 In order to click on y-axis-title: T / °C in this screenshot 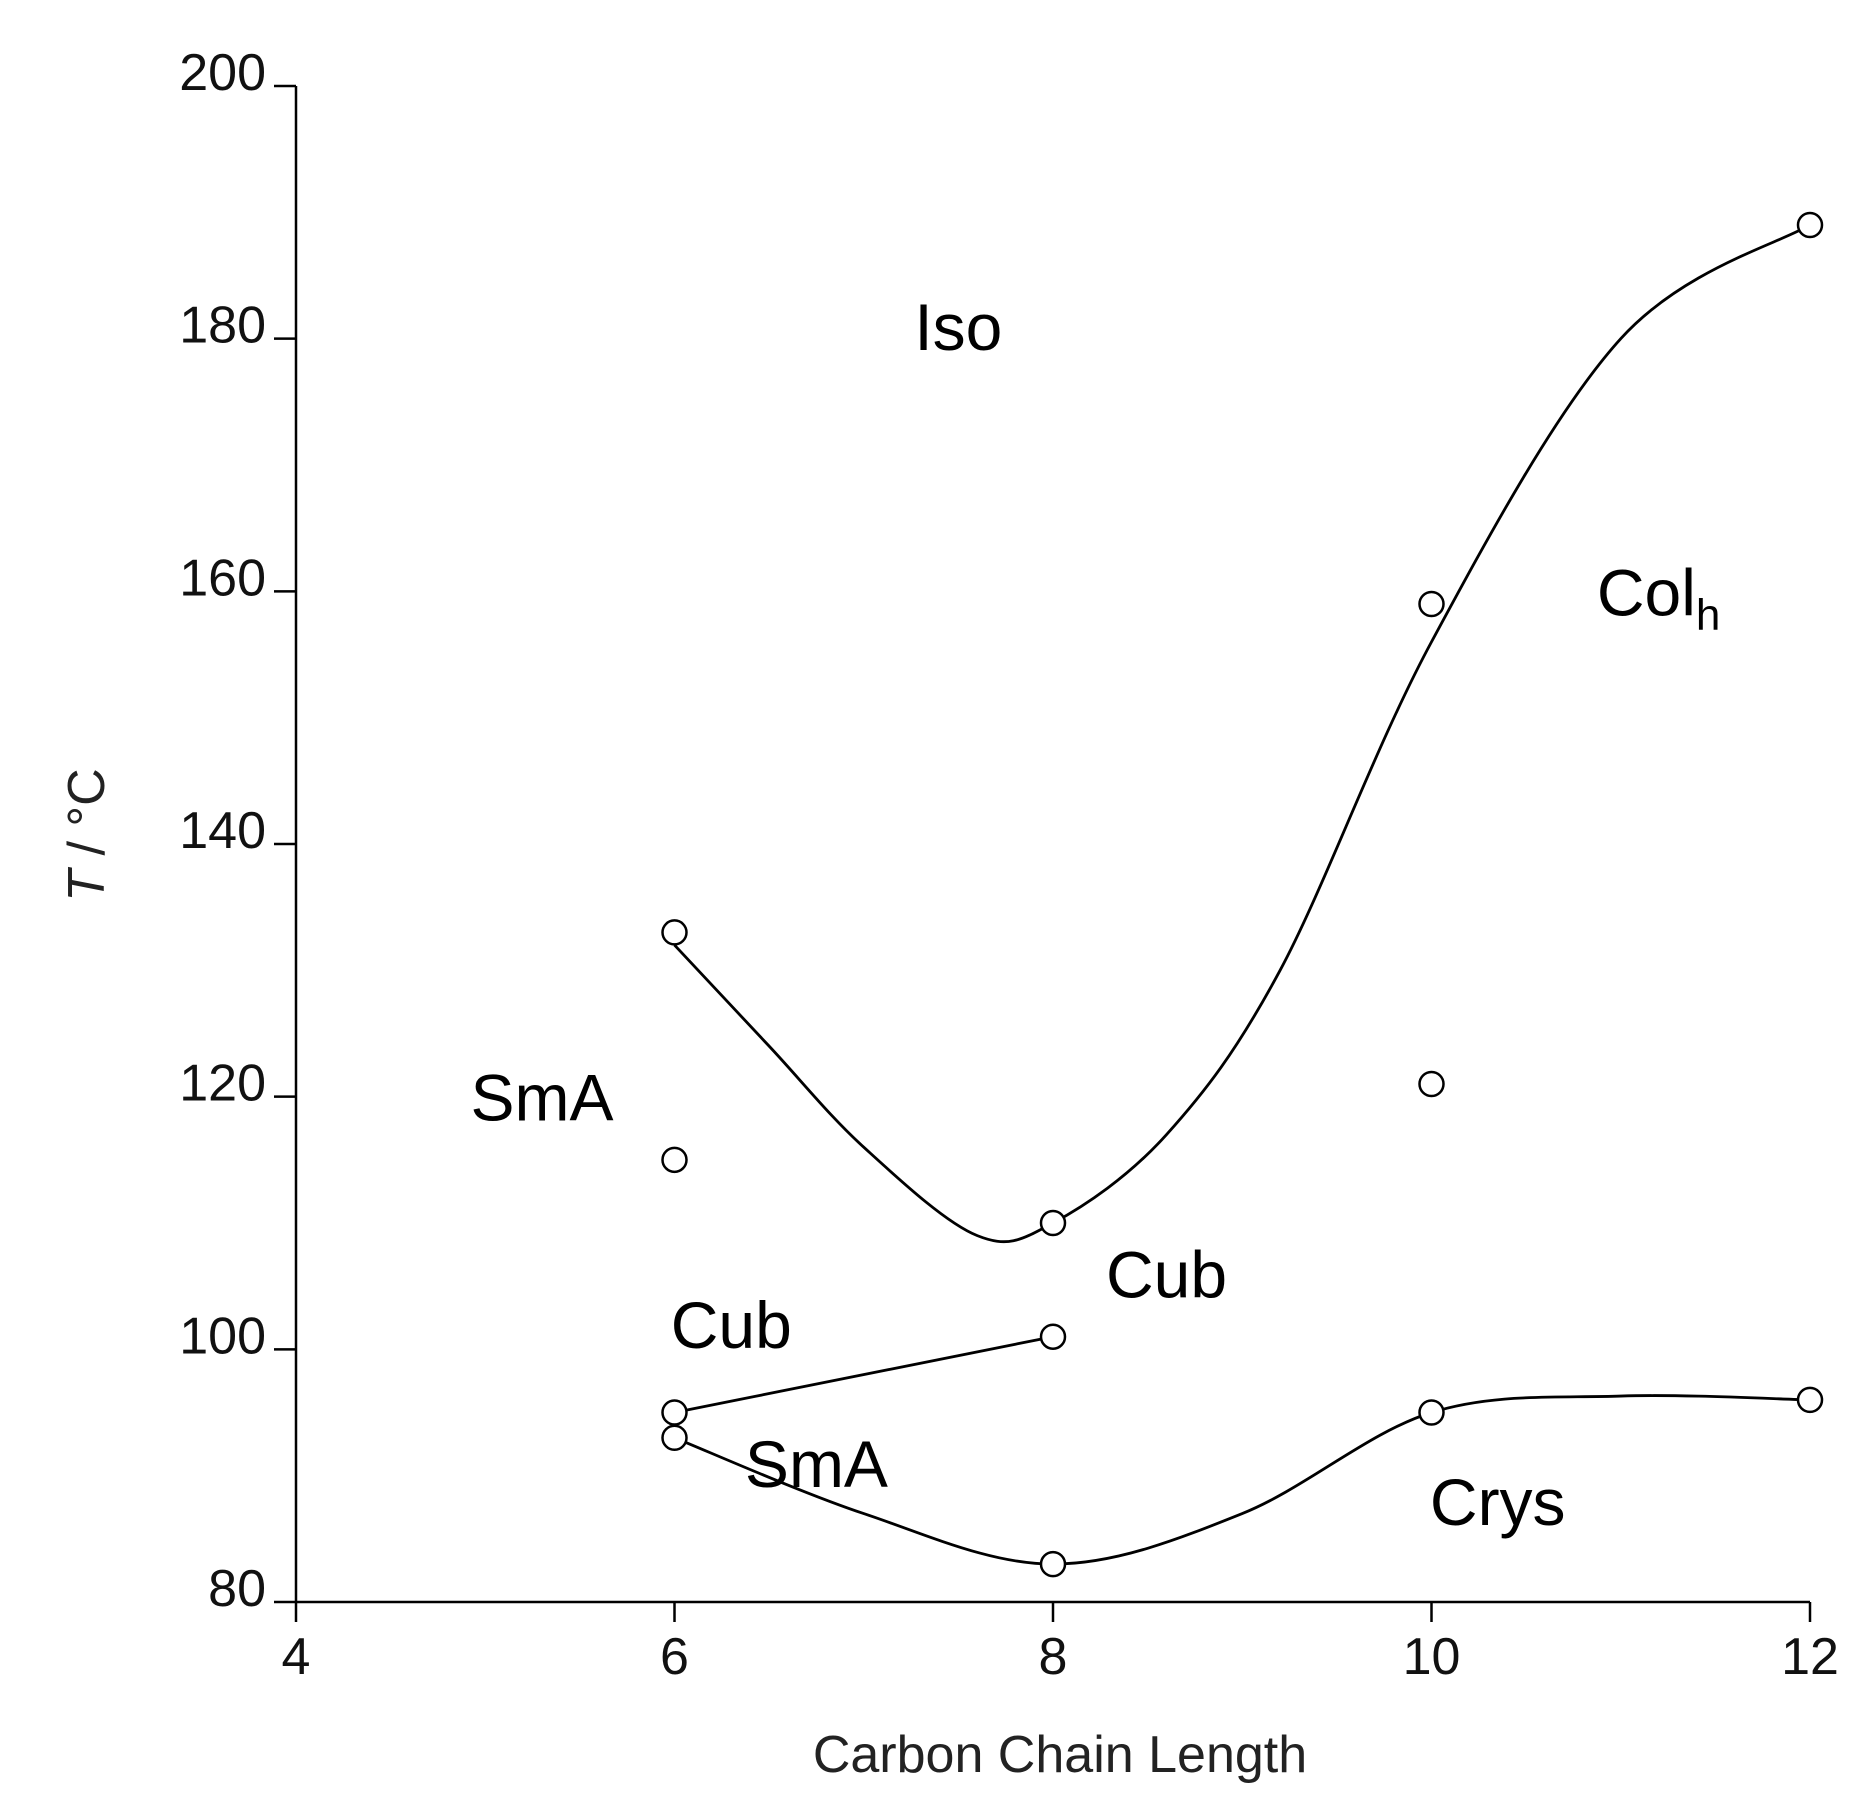, I will do `click(87, 834)`.